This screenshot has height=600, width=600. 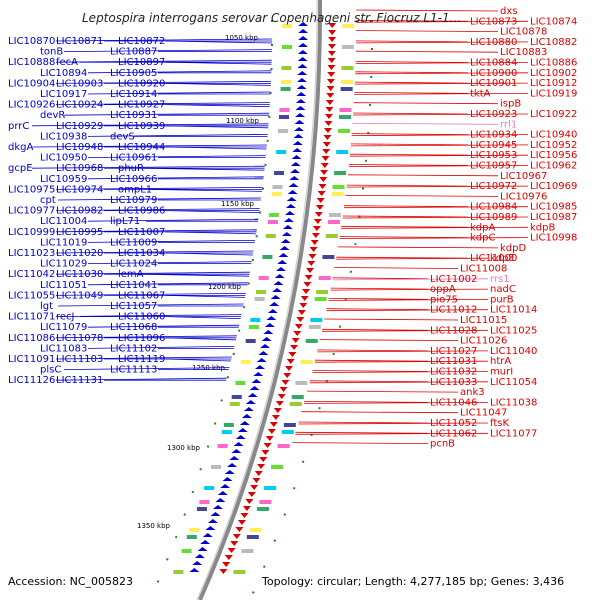 What do you see at coordinates (500, 279) in the screenshot?
I see `rna-label-right: rrs1` at bounding box center [500, 279].